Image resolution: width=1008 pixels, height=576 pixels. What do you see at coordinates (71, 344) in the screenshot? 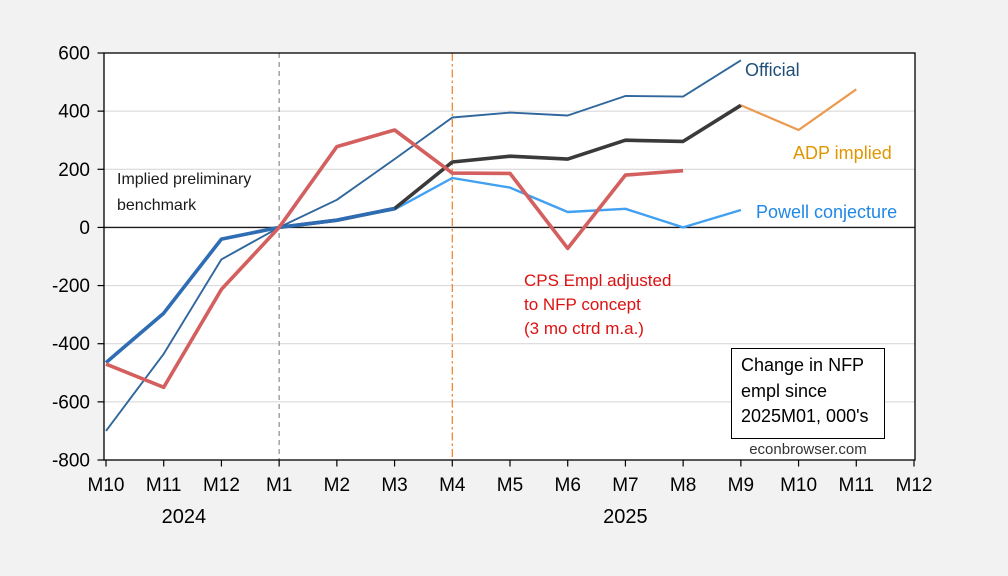
I see `y-tick-label: -400` at bounding box center [71, 344].